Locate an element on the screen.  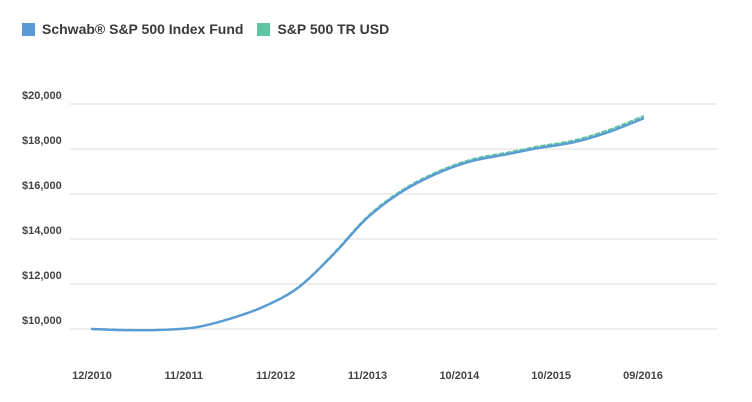
legend-swatch-fund is located at coordinates (28, 29).